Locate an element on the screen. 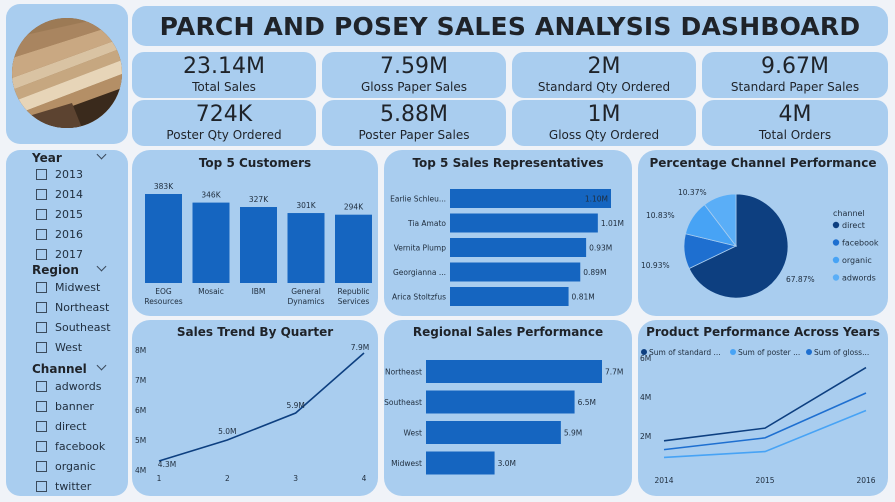  kpi-value: 9.67M is located at coordinates (795, 66).